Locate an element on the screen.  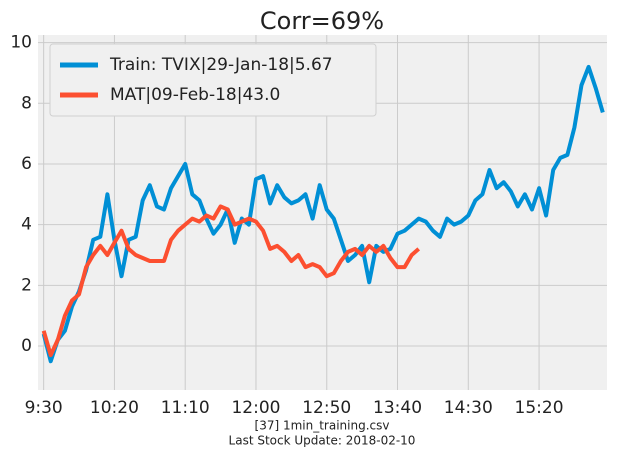
x-tick-label: 10:20 is located at coordinates (114, 408).